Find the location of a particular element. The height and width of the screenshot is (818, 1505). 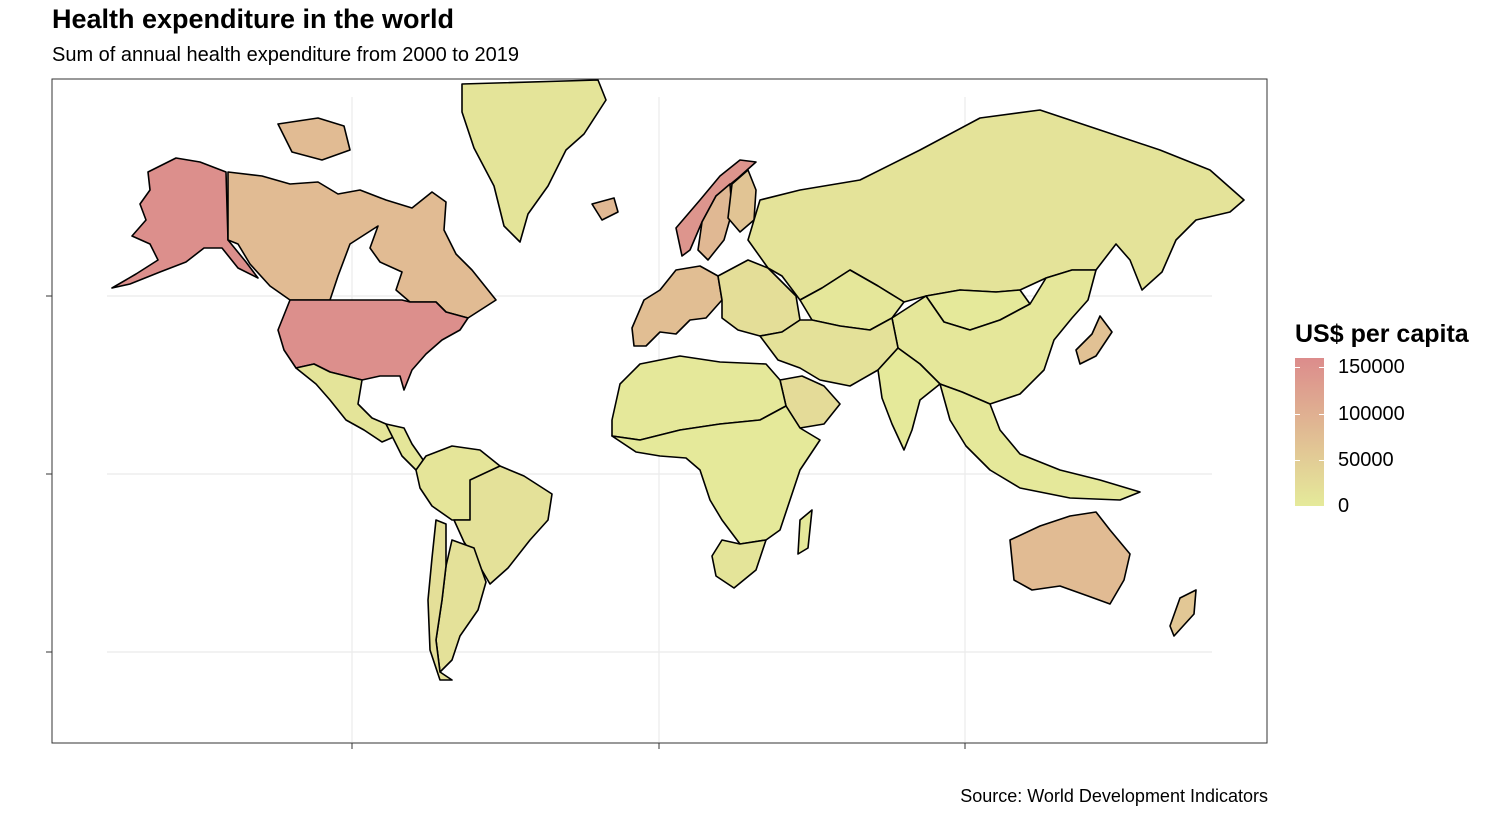

country-middle-east is located at coordinates (829, 352).